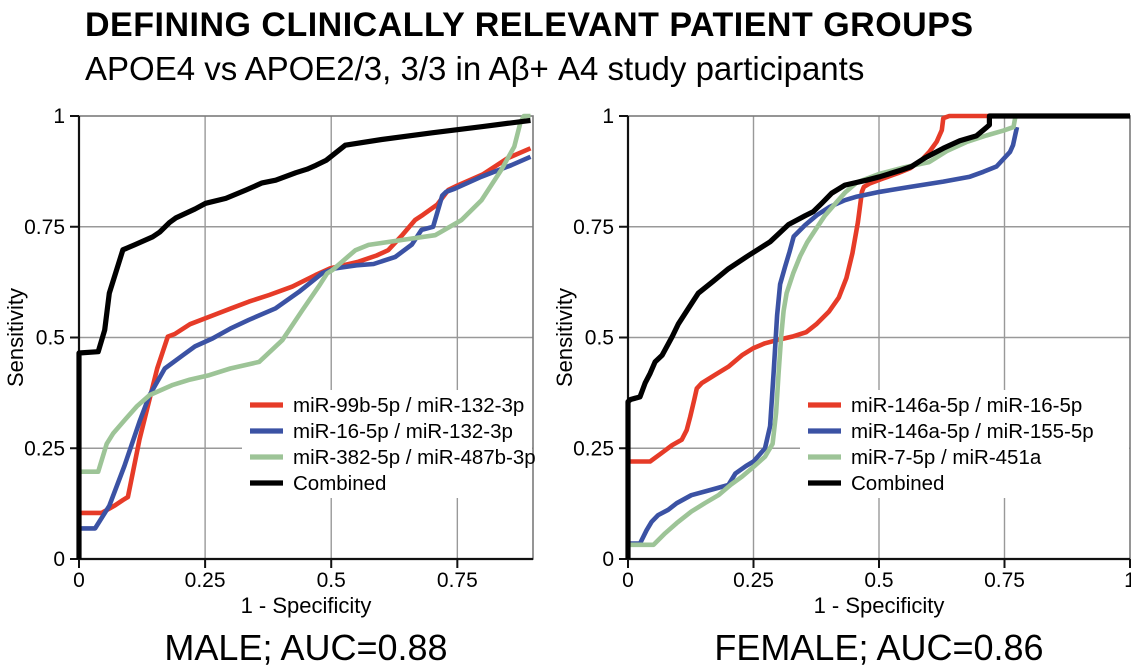 This screenshot has height=672, width=1131. What do you see at coordinates (946, 457) in the screenshot?
I see `legend-label: miR-7-5p / miR-451a` at bounding box center [946, 457].